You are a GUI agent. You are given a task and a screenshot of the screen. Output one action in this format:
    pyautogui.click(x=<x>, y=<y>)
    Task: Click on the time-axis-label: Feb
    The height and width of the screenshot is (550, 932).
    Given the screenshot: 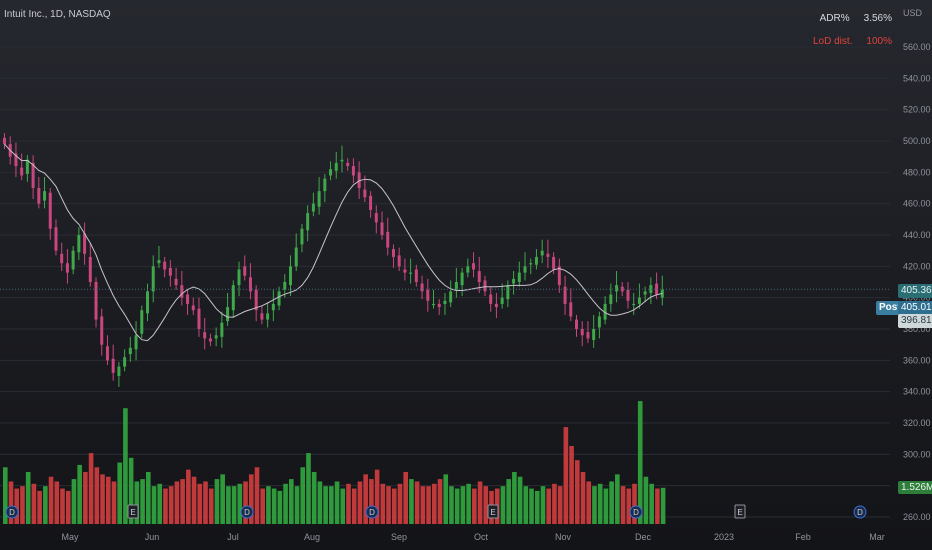 What is the action you would take?
    pyautogui.click(x=803, y=537)
    